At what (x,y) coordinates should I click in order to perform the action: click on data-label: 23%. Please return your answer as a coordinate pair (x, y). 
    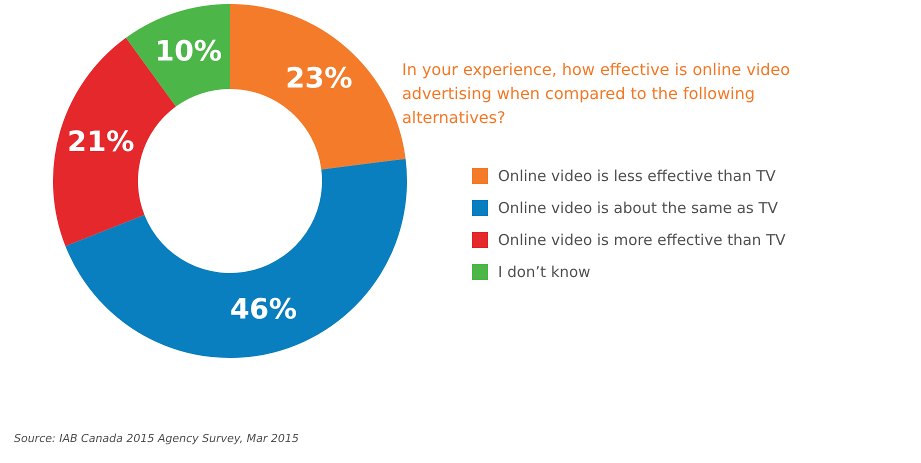
    Looking at the image, I should click on (318, 77).